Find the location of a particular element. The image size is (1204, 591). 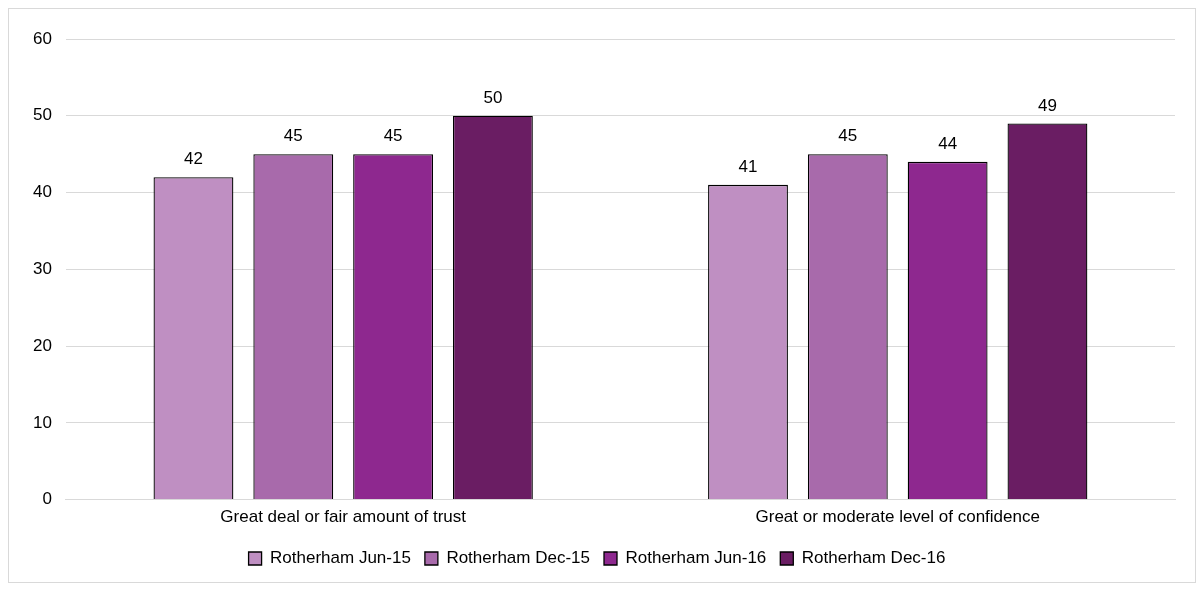

data-label: 44 is located at coordinates (948, 144).